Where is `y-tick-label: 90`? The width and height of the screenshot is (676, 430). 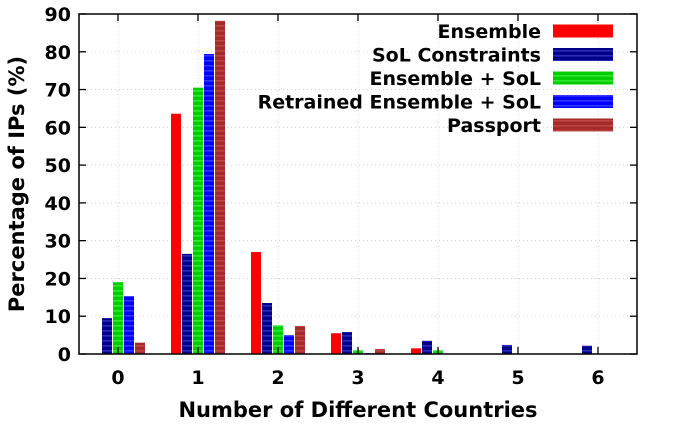
y-tick-label: 90 is located at coordinates (58, 15).